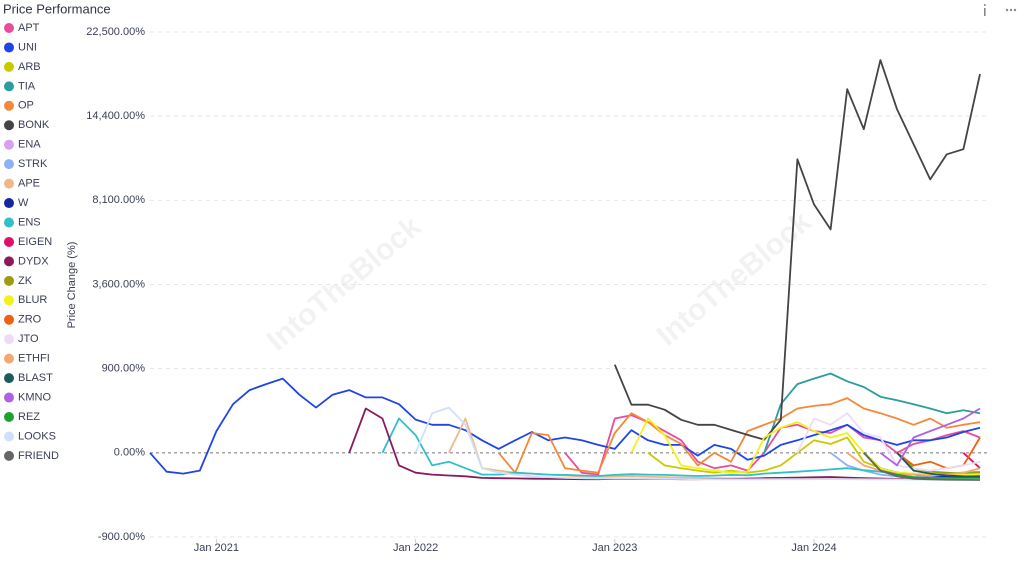  What do you see at coordinates (121, 537) in the screenshot?
I see `y-tick-label: -900.00%` at bounding box center [121, 537].